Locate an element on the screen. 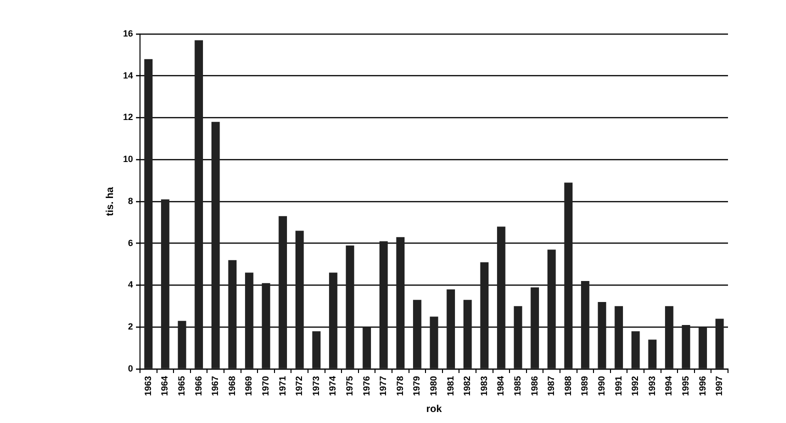 This screenshot has height=423, width=786. x-tick-label: 1972 is located at coordinates (299, 386).